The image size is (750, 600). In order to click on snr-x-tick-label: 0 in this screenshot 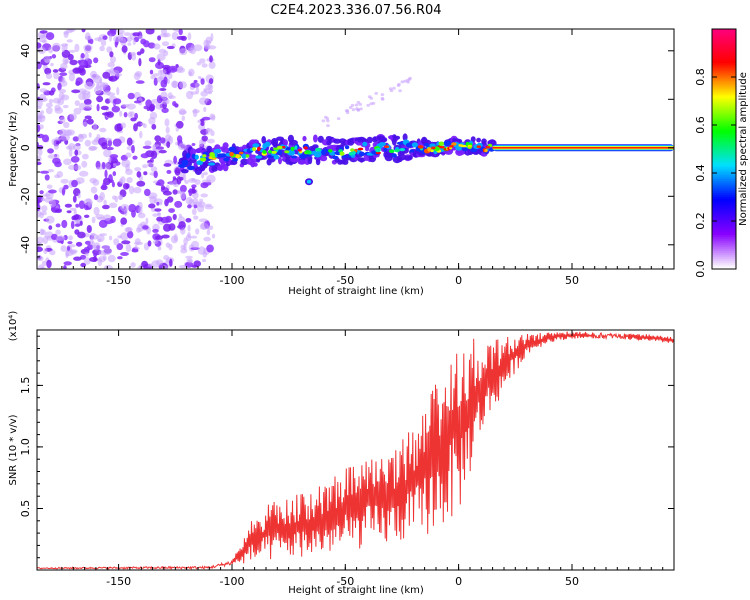, I will do `click(458, 581)`.